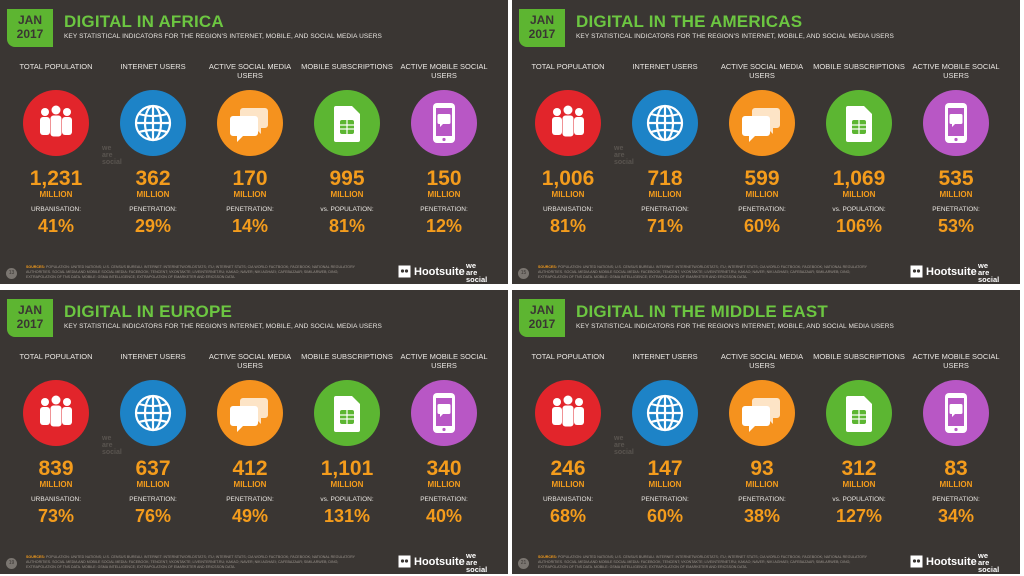 This screenshot has height=576, width=1024. Describe the element at coordinates (56, 468) in the screenshot. I see `stat-value: 839` at that location.